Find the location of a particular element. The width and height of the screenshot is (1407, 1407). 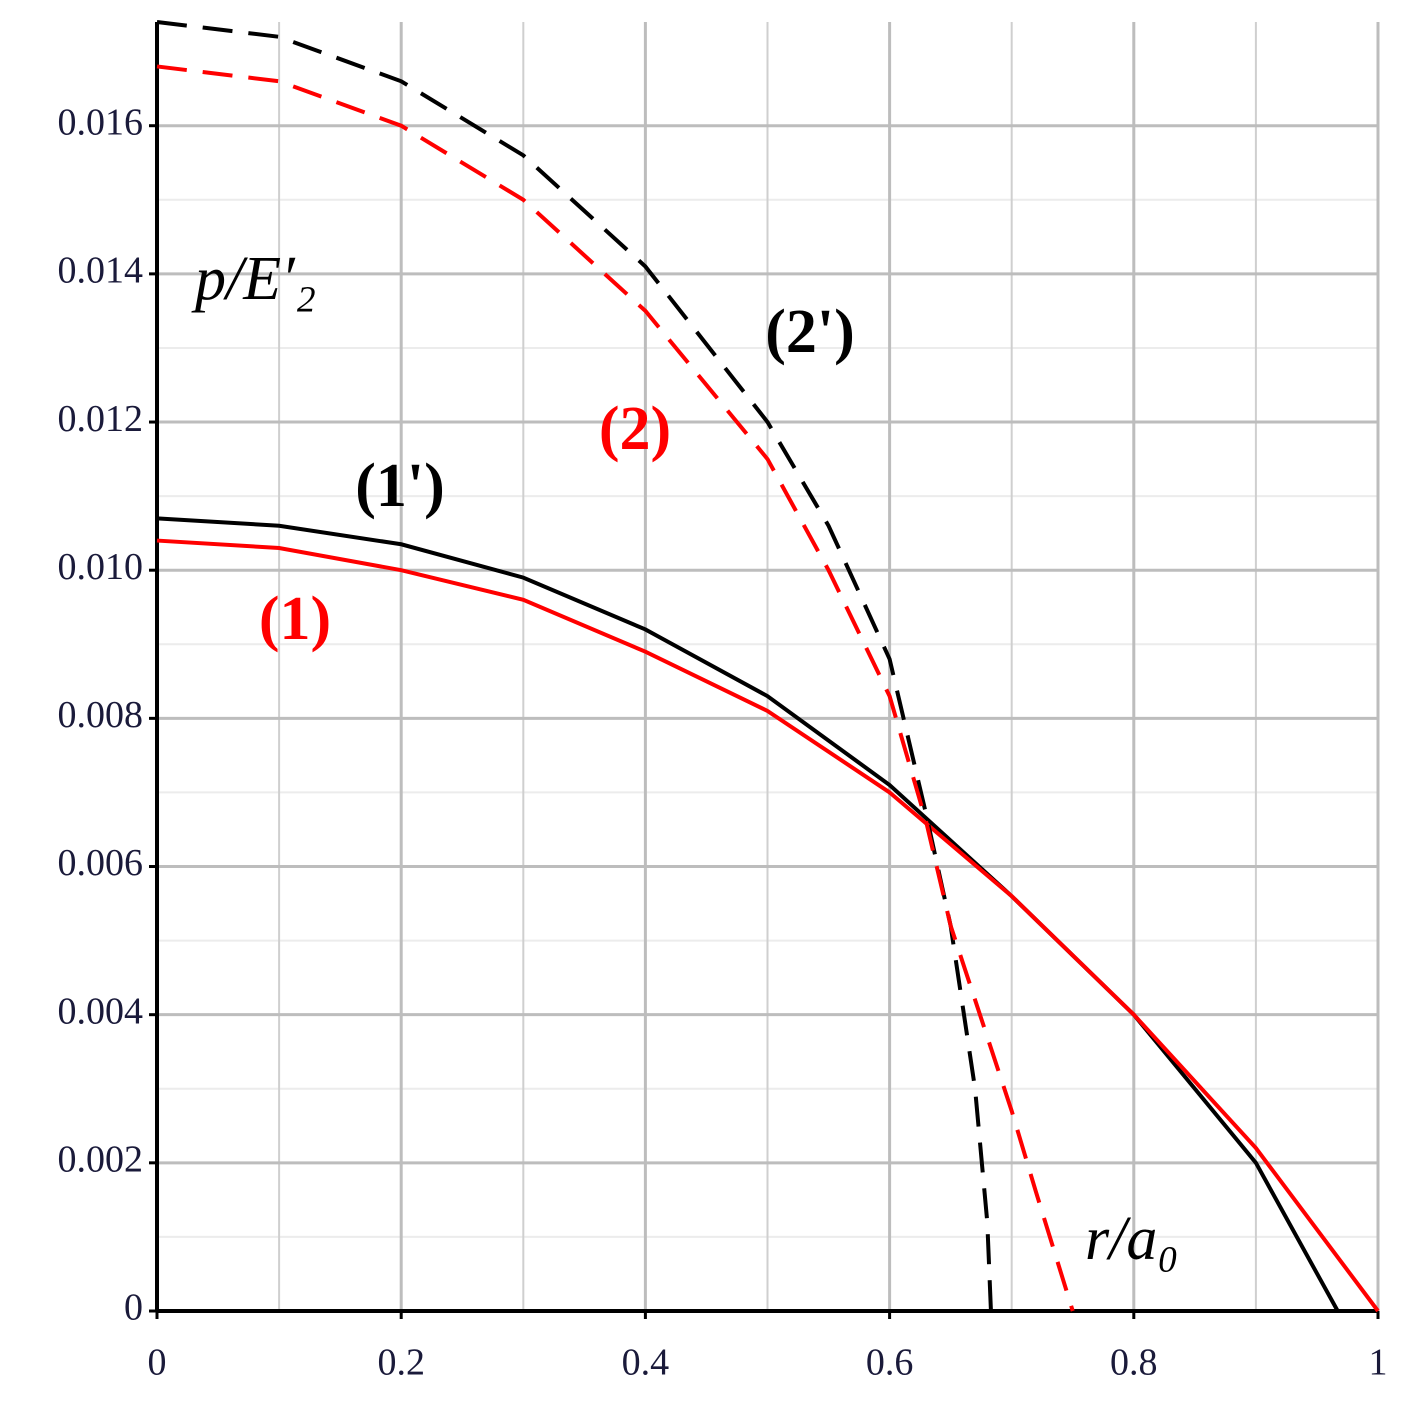

y-tick-label: 0 is located at coordinates (133, 1308).